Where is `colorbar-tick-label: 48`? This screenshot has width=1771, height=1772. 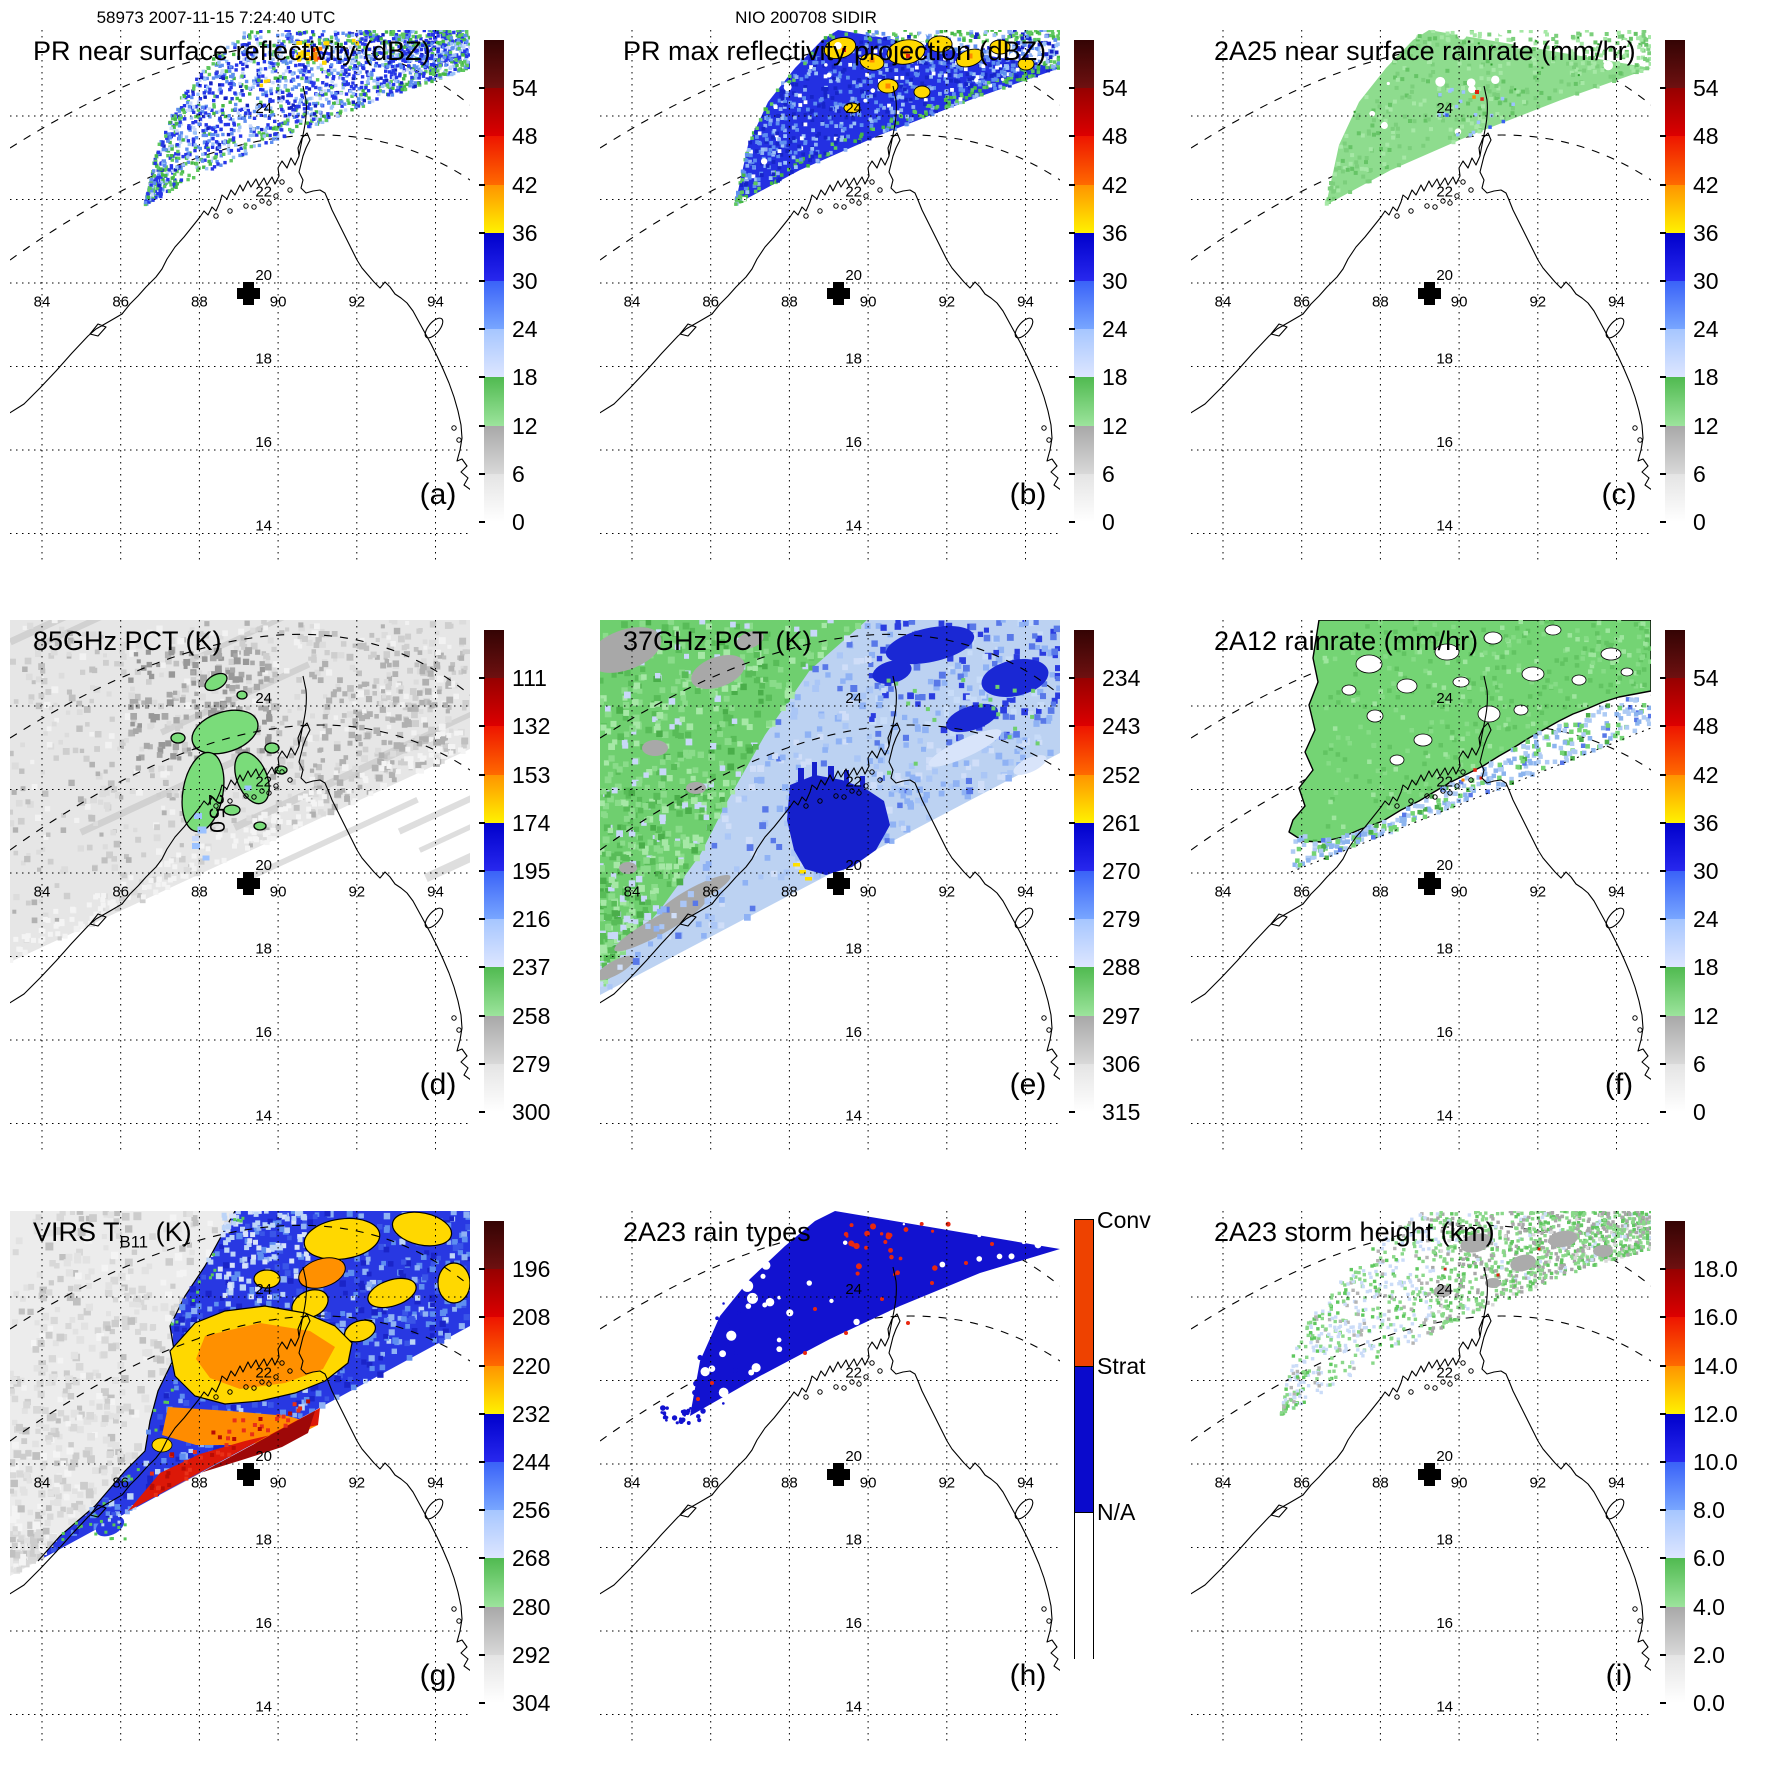 colorbar-tick-label: 48 is located at coordinates (1723, 136).